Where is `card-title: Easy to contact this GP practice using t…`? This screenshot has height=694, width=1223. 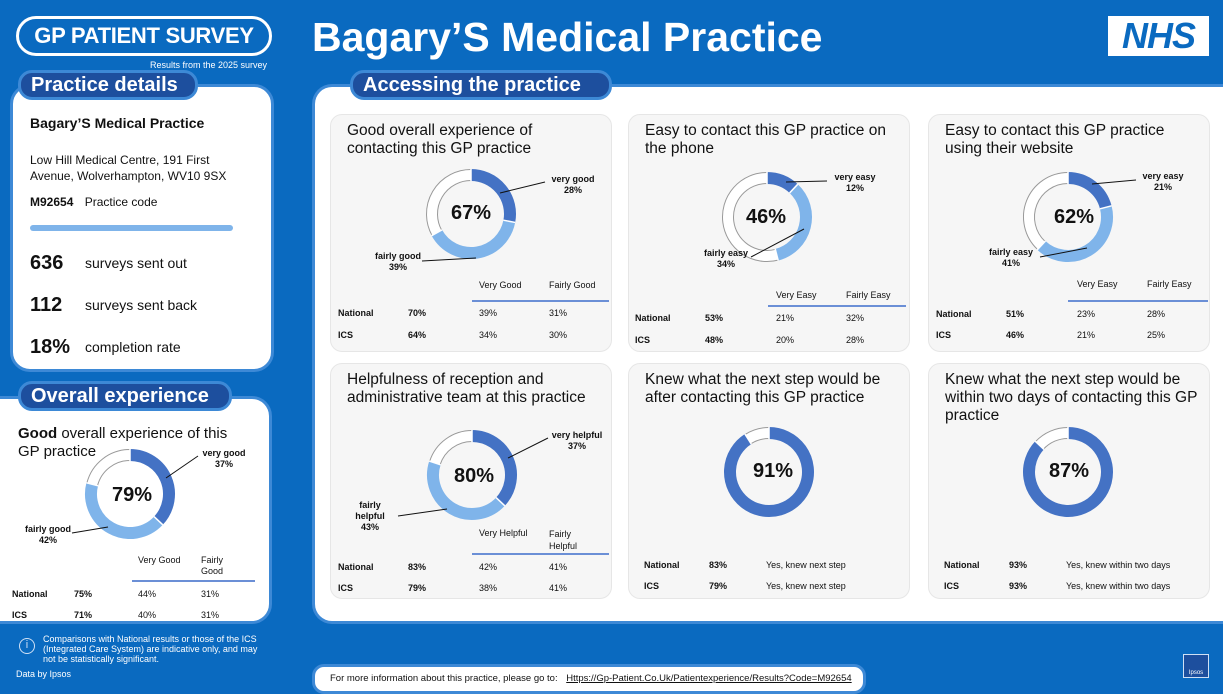 card-title: Easy to contact this GP practice using t… is located at coordinates (1055, 139).